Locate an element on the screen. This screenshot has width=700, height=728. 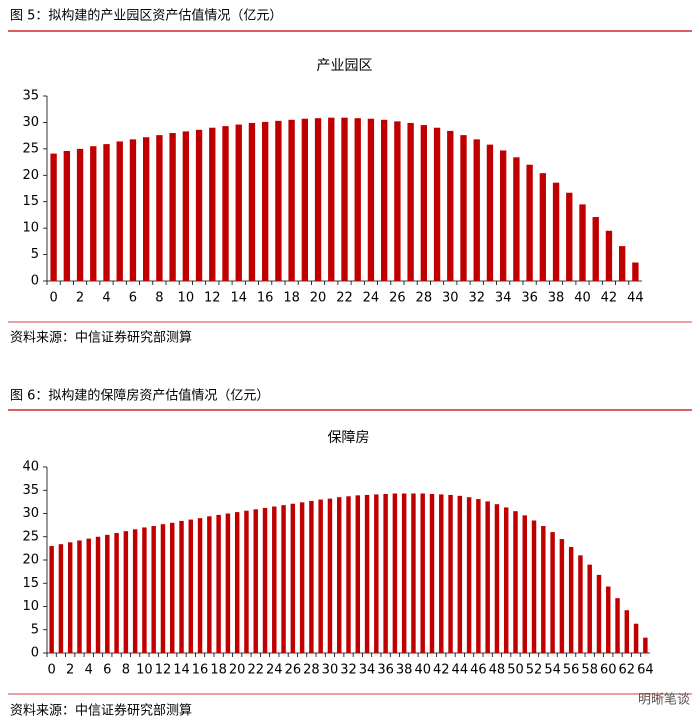
x-tick-label: 22 is located at coordinates (255, 670).